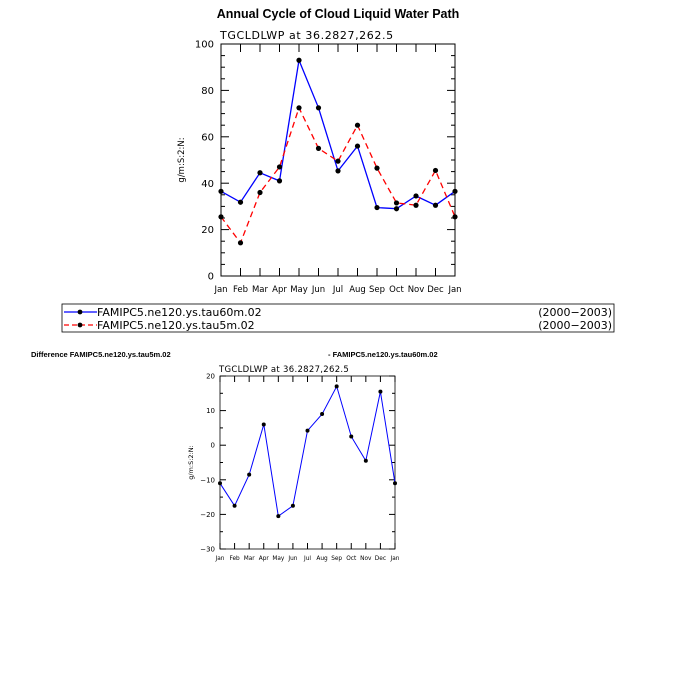 This screenshot has height=676, width=675. I want to click on y-tick-label: 40, so click(207, 184).